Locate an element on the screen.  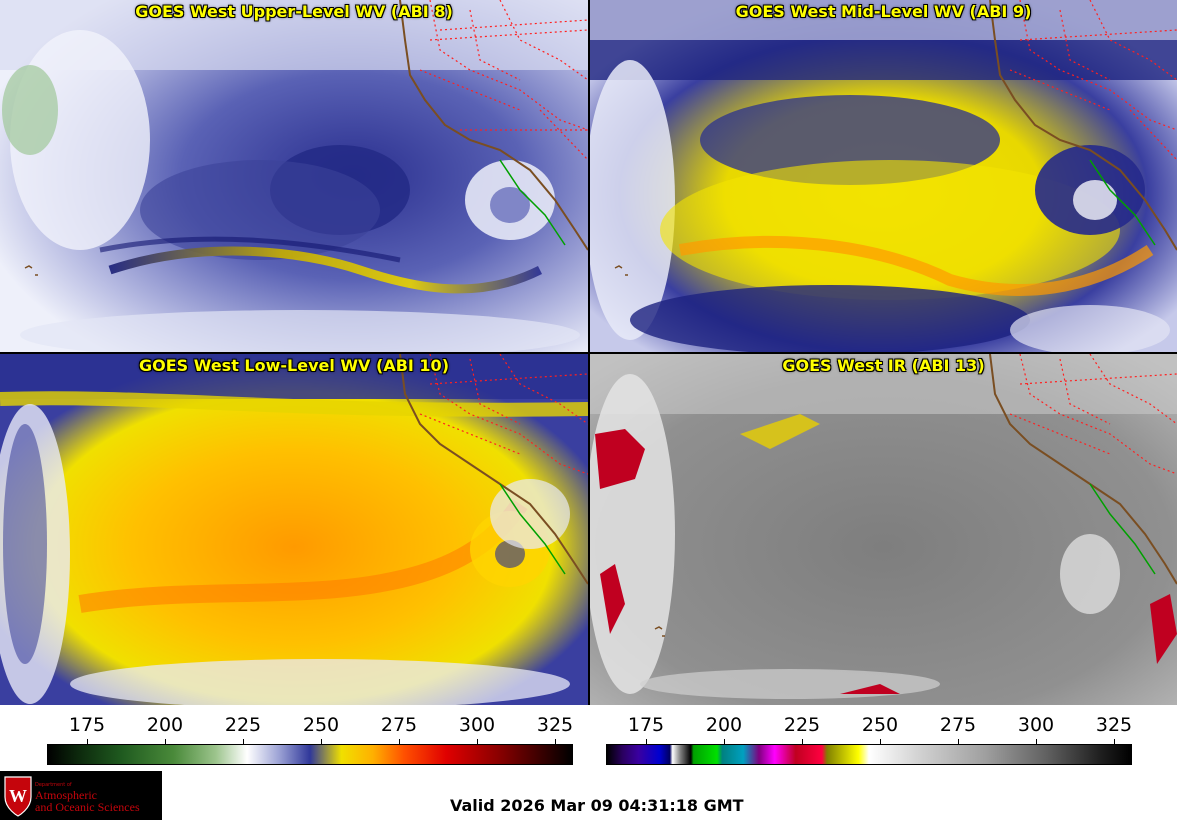
svg-text: W is located at coordinates (18, 796).